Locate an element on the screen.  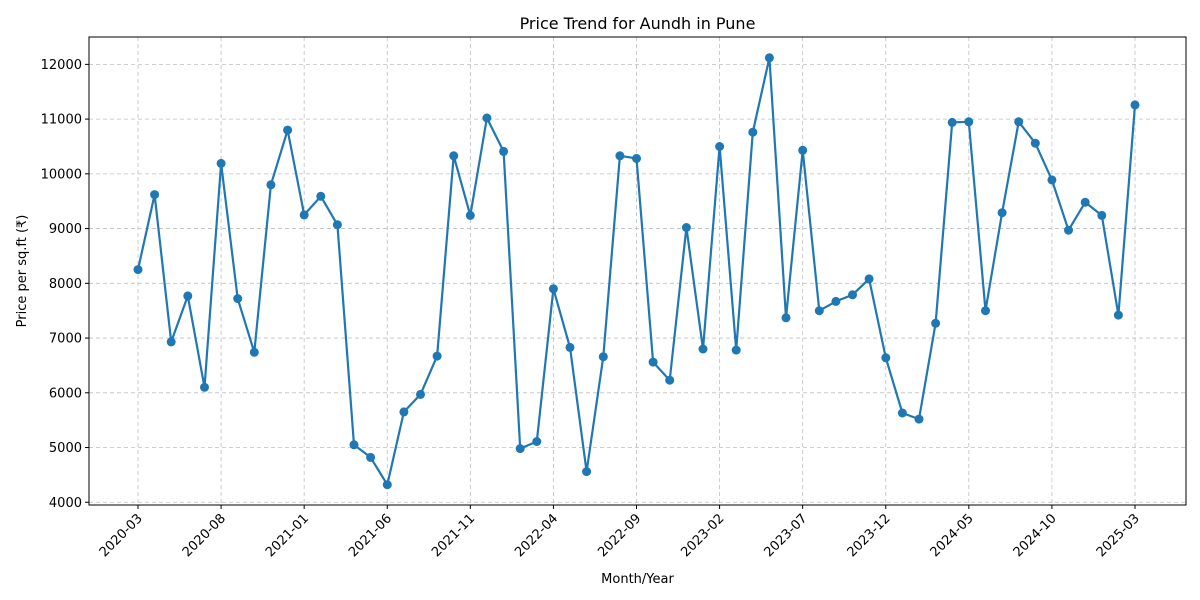
x-tick-label: 2022-04 is located at coordinates (536, 535).